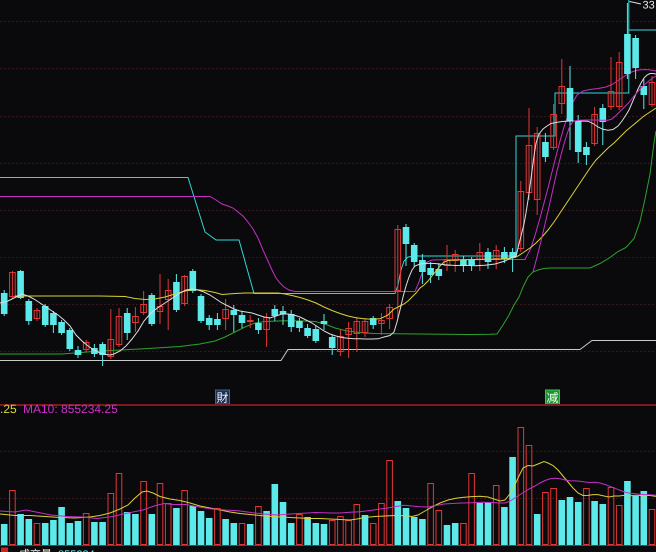 This screenshot has width=656, height=552. I want to click on svg-text: 成交量, so click(35, 550).